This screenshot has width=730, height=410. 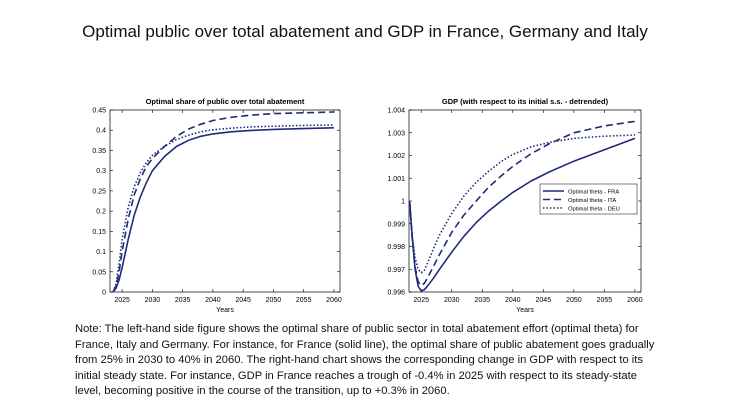 What do you see at coordinates (592, 201) in the screenshot?
I see `legend-label: Optimal theta - ITA` at bounding box center [592, 201].